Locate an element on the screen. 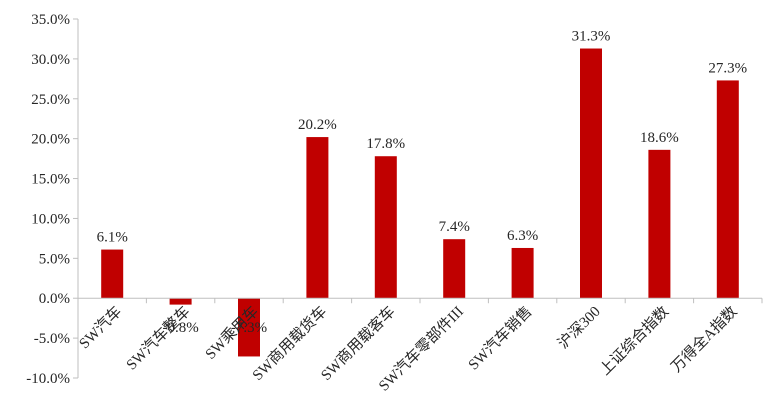 This screenshot has height=417, width=768. data-label: -7.3% is located at coordinates (249, 328).